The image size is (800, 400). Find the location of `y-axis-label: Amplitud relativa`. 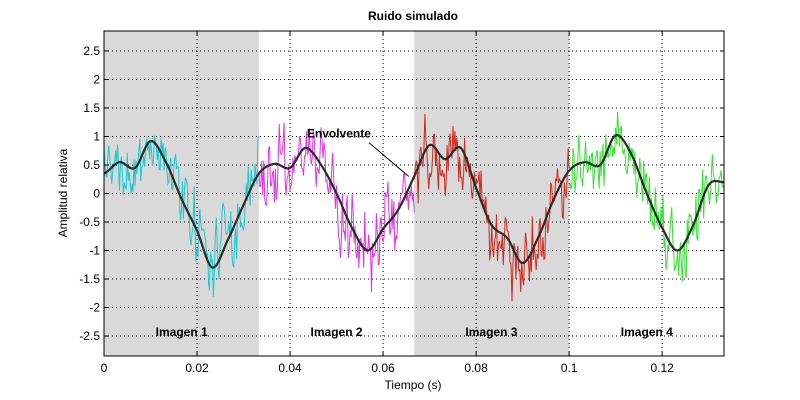

y-axis-label: Amplitud relativa is located at coordinates (63, 192).